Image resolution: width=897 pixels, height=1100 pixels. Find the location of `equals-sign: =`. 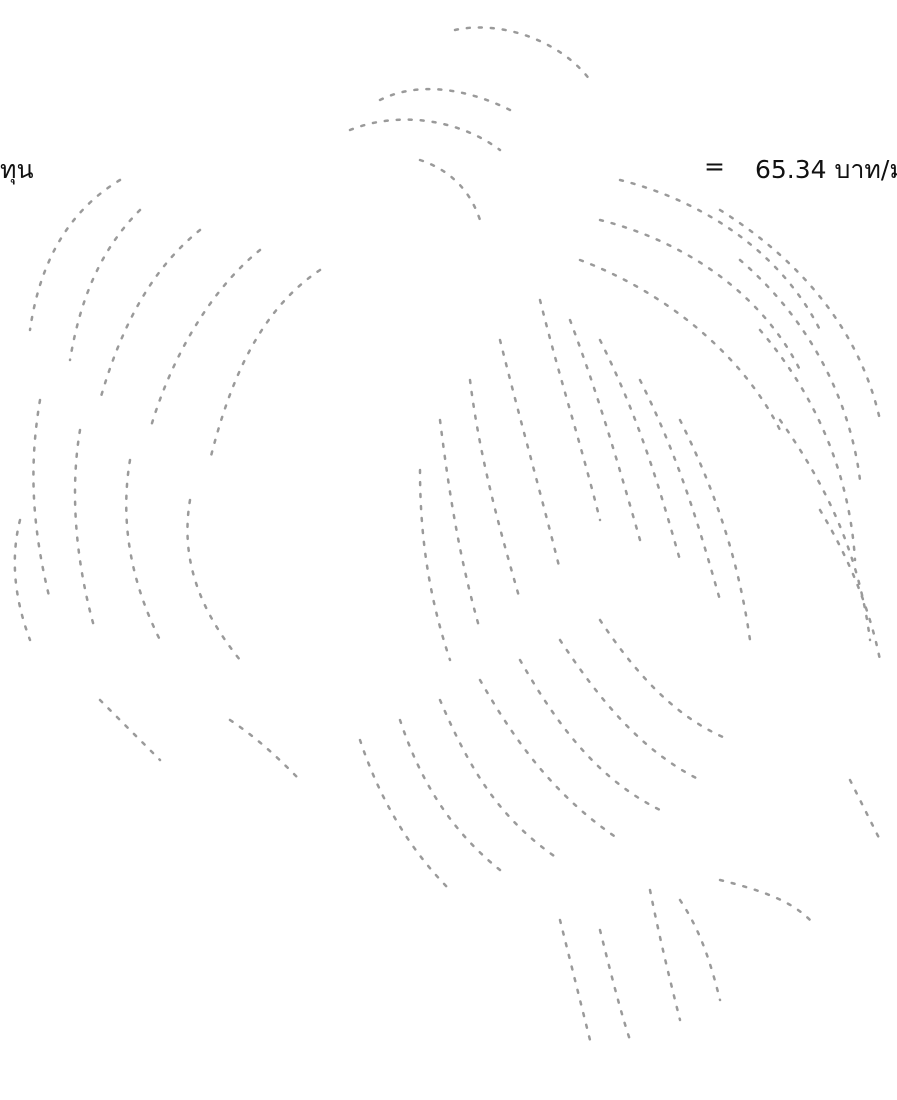

equals-sign: = is located at coordinates (714, 166).